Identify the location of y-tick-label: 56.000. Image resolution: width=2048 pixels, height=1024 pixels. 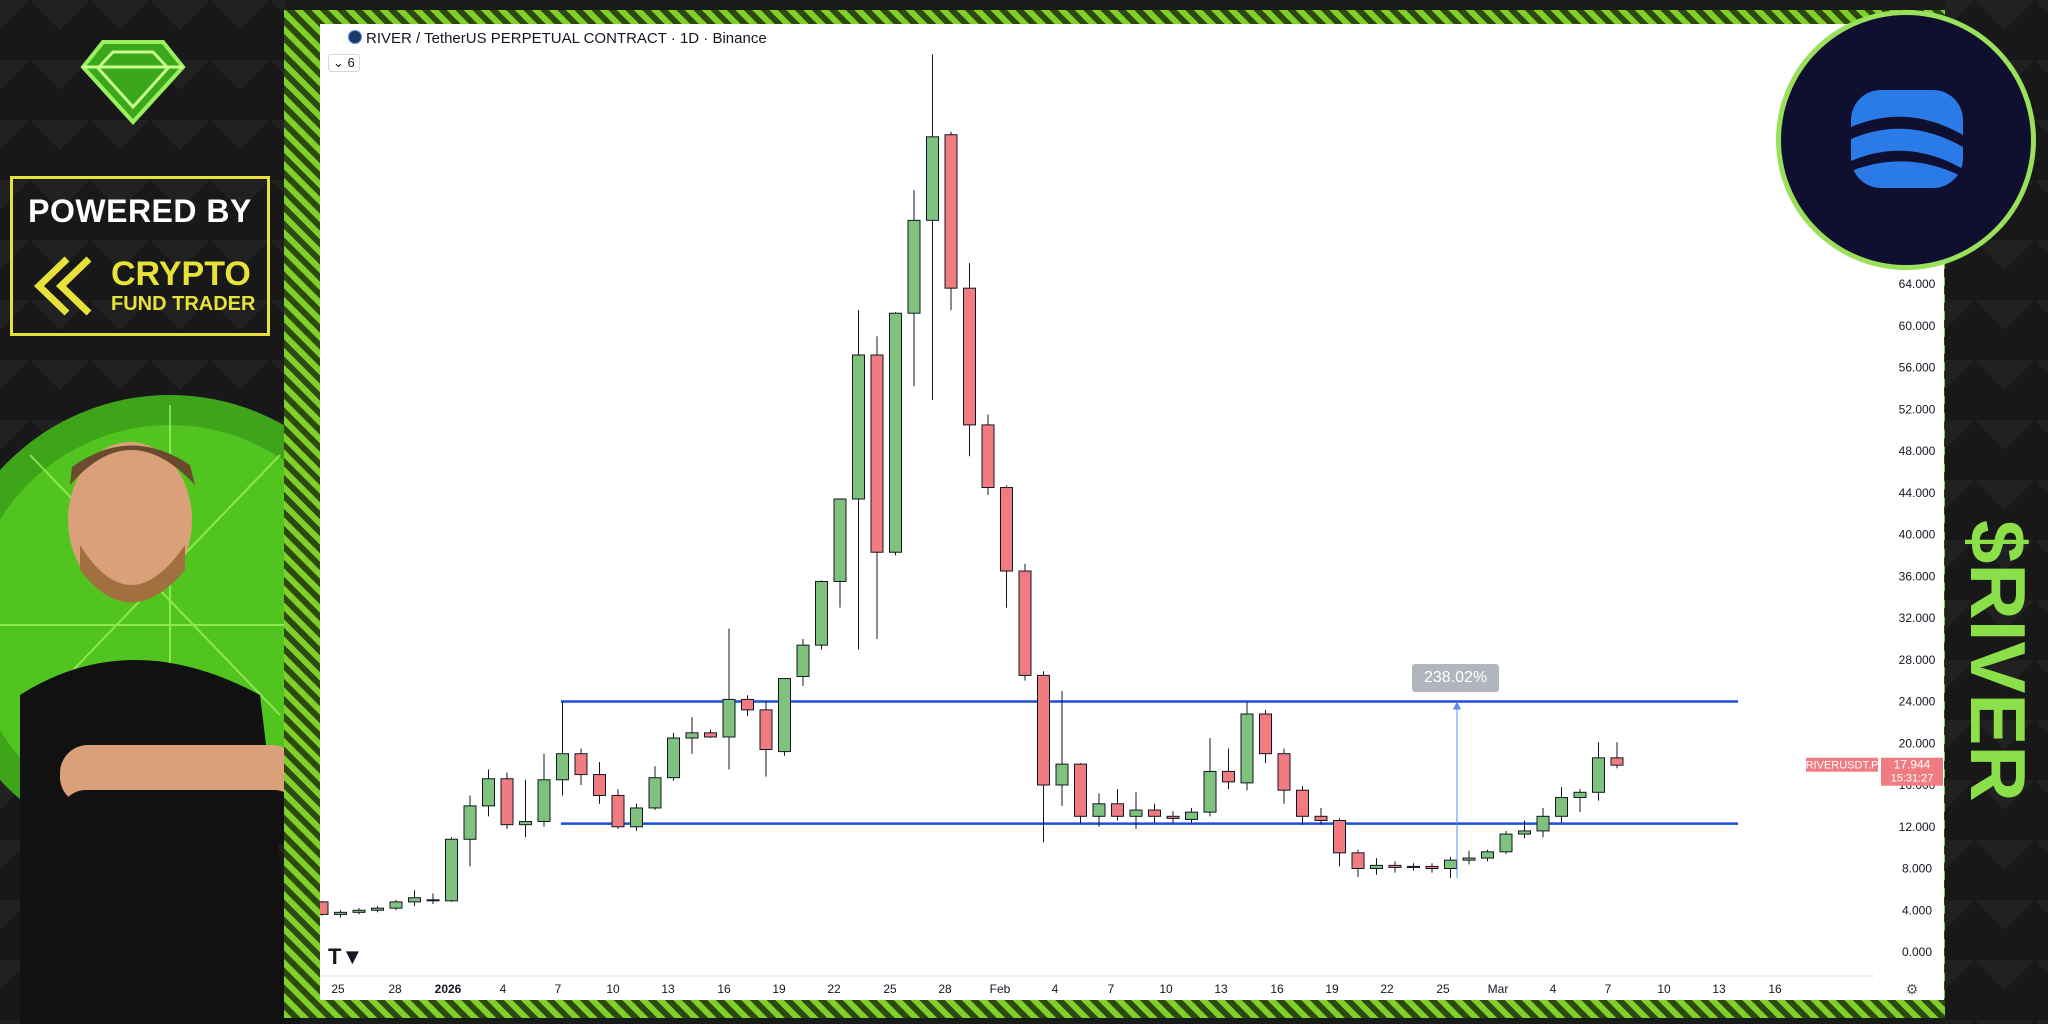
(1917, 368).